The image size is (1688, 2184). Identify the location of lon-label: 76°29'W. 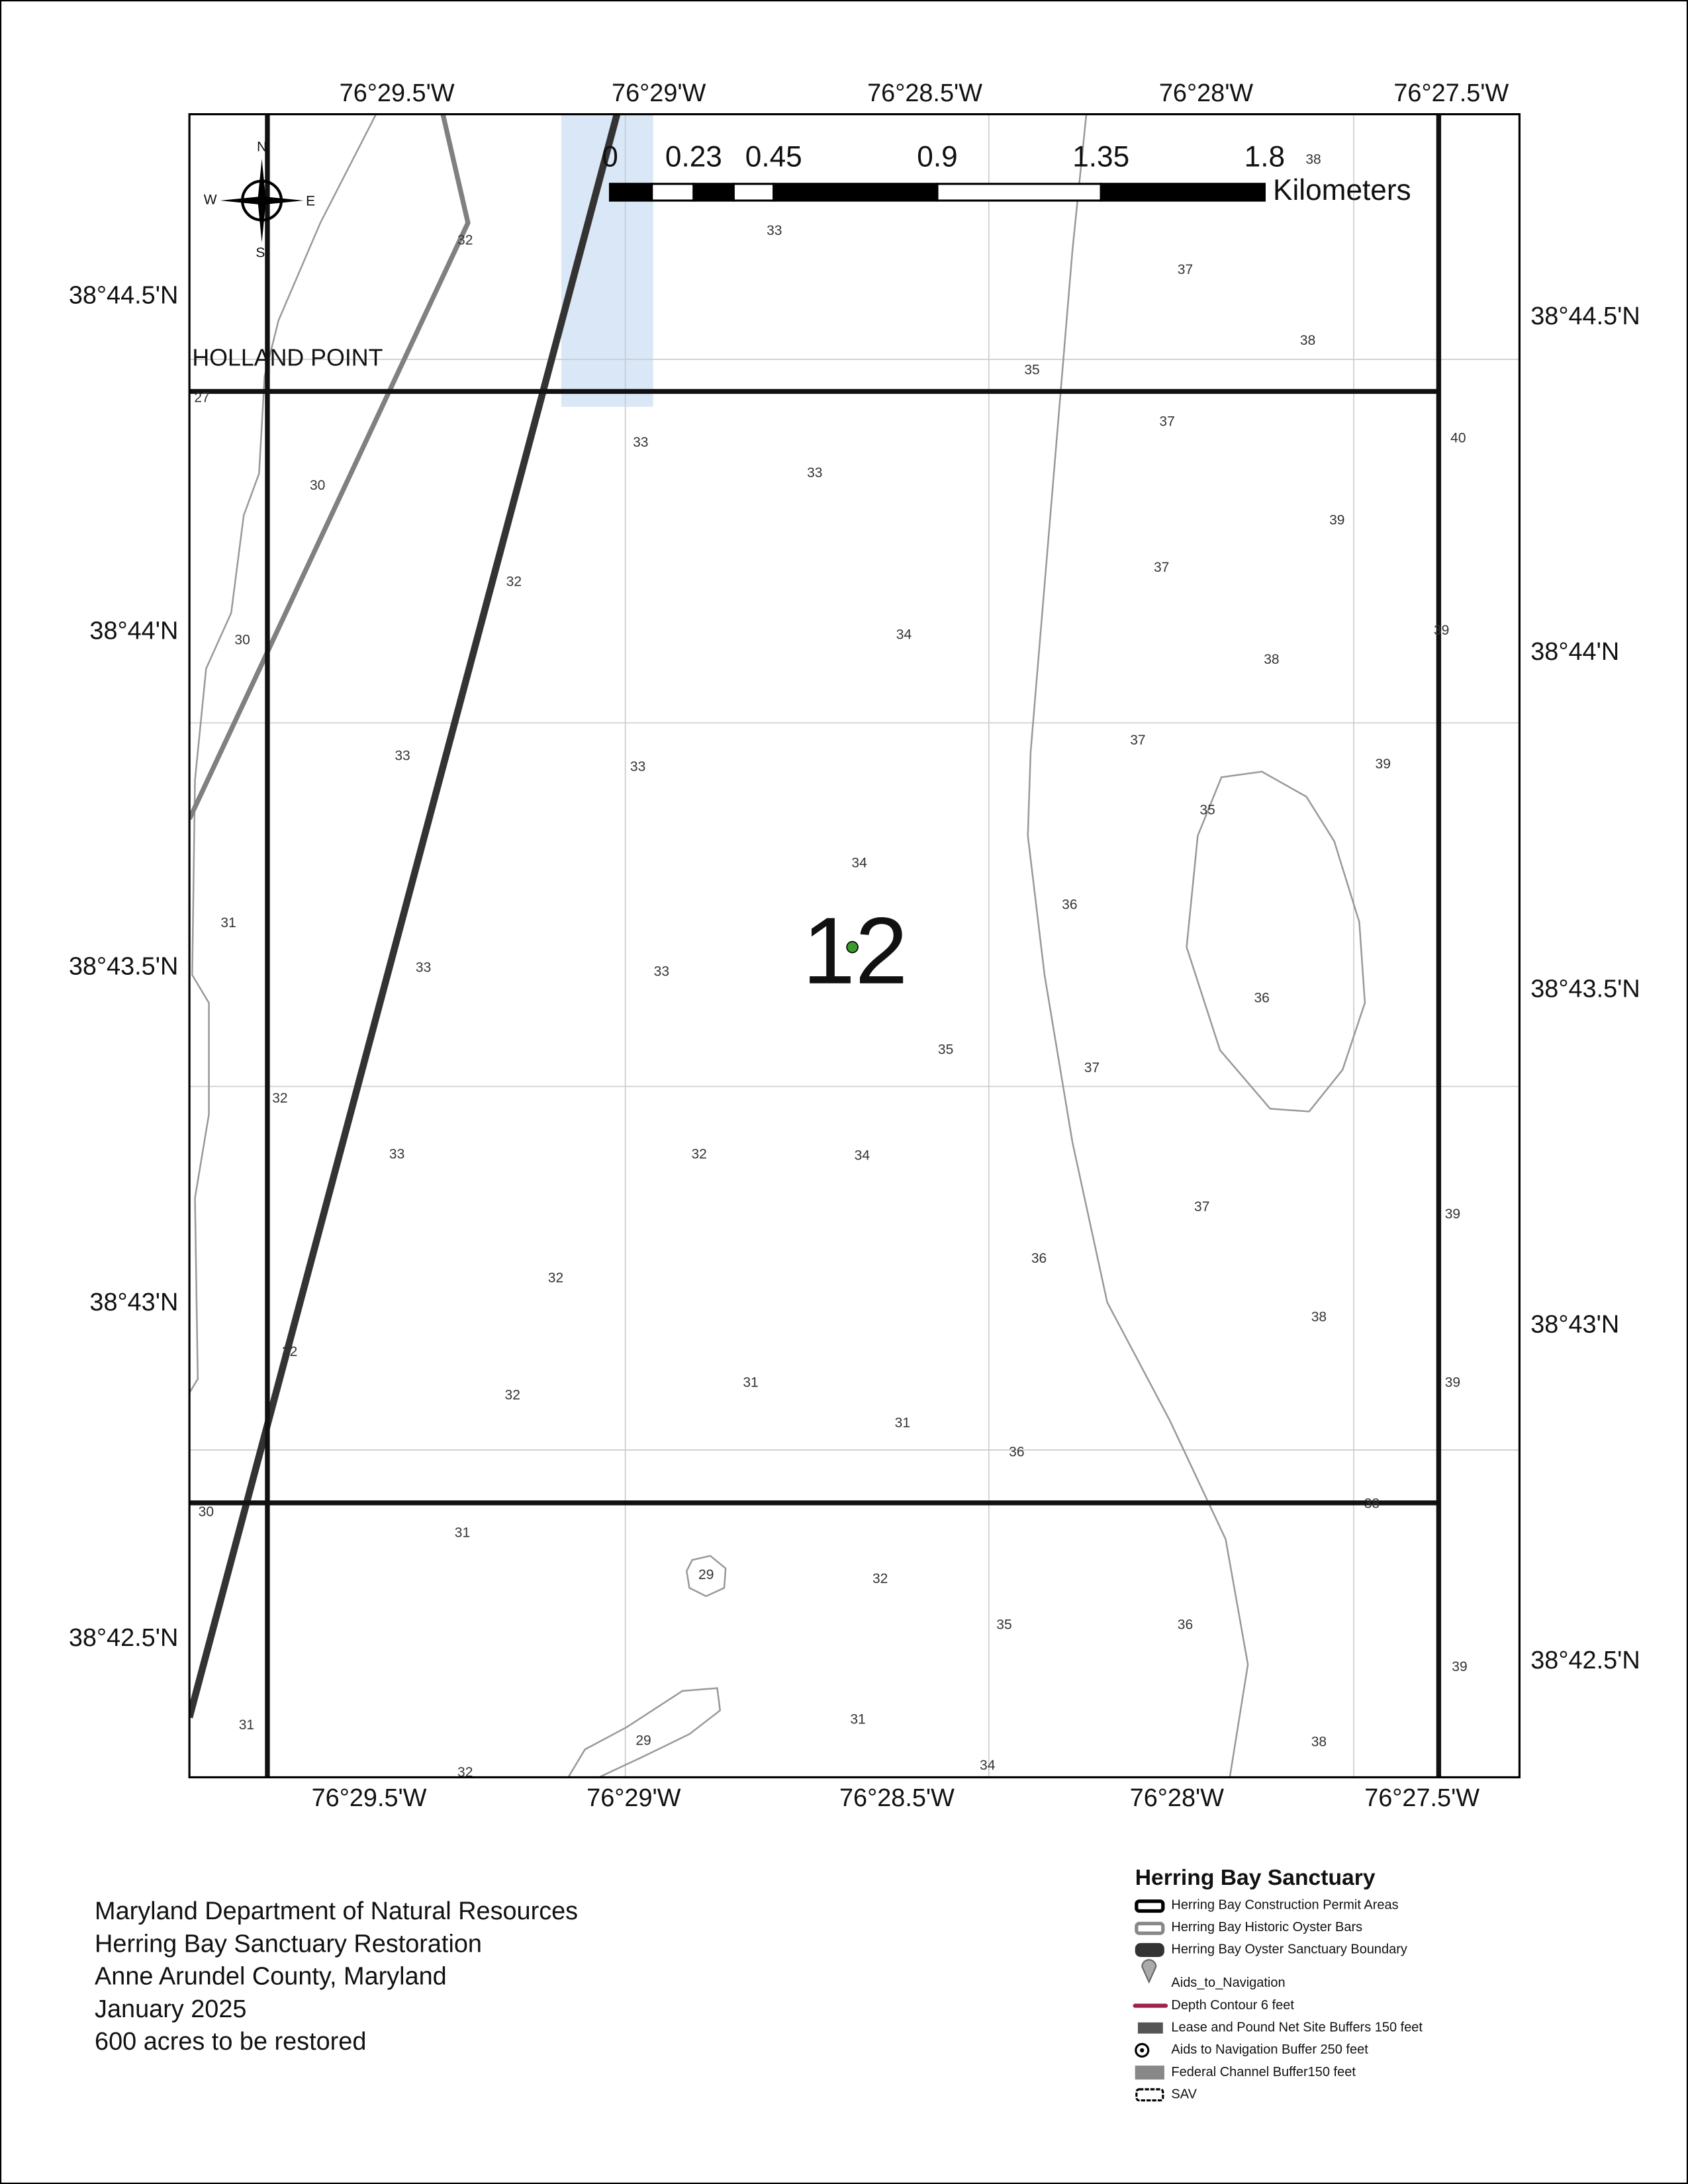
(659, 93).